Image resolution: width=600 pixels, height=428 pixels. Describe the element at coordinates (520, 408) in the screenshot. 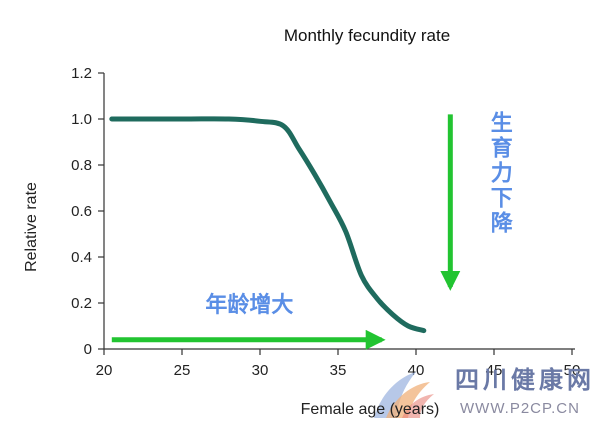

I see `watermark-url: WWW.P2CP.CN` at that location.